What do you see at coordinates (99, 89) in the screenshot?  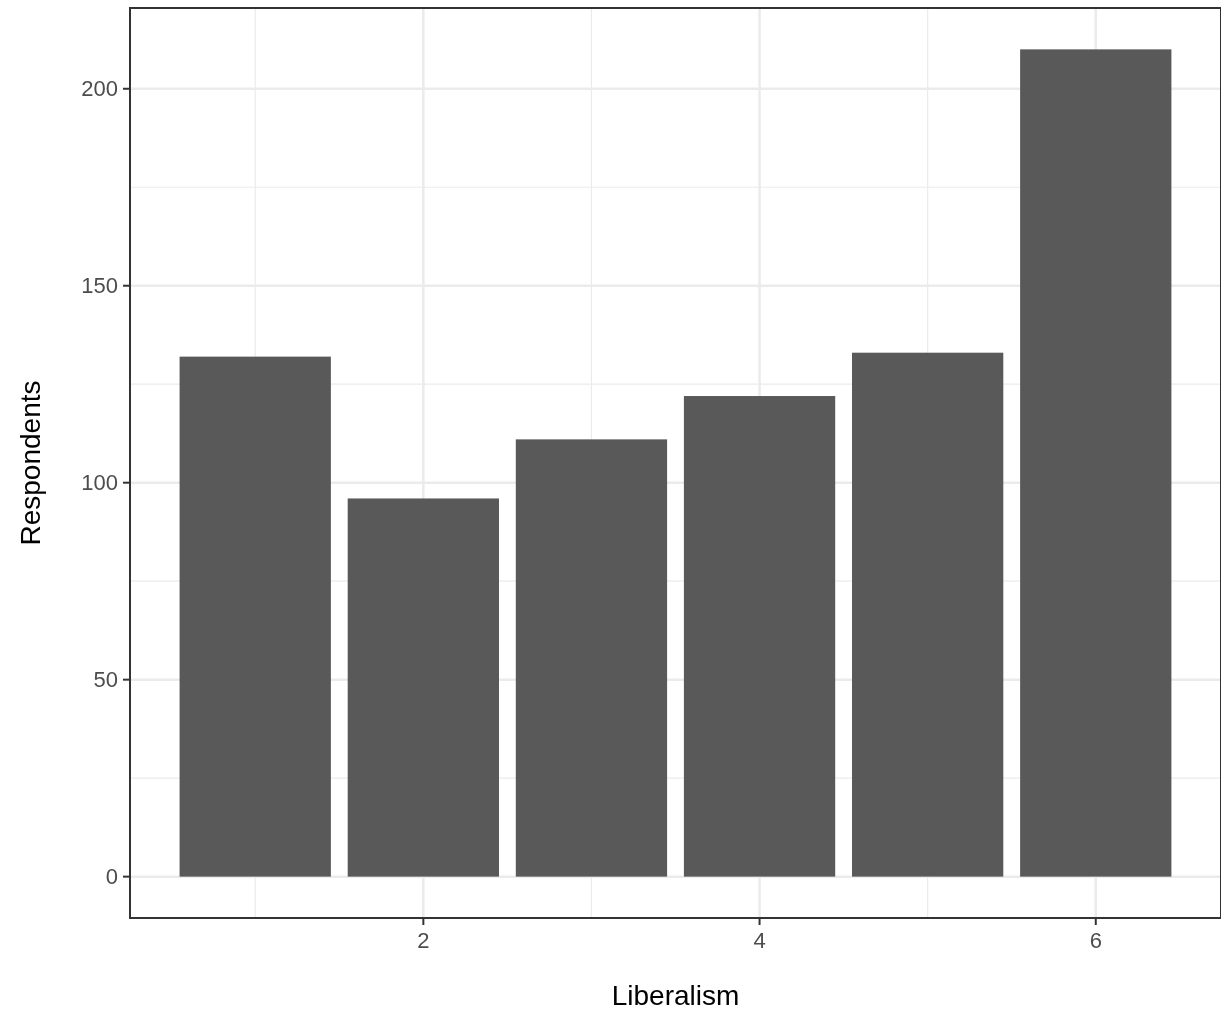 I see `y-tick-label: 200` at bounding box center [99, 89].